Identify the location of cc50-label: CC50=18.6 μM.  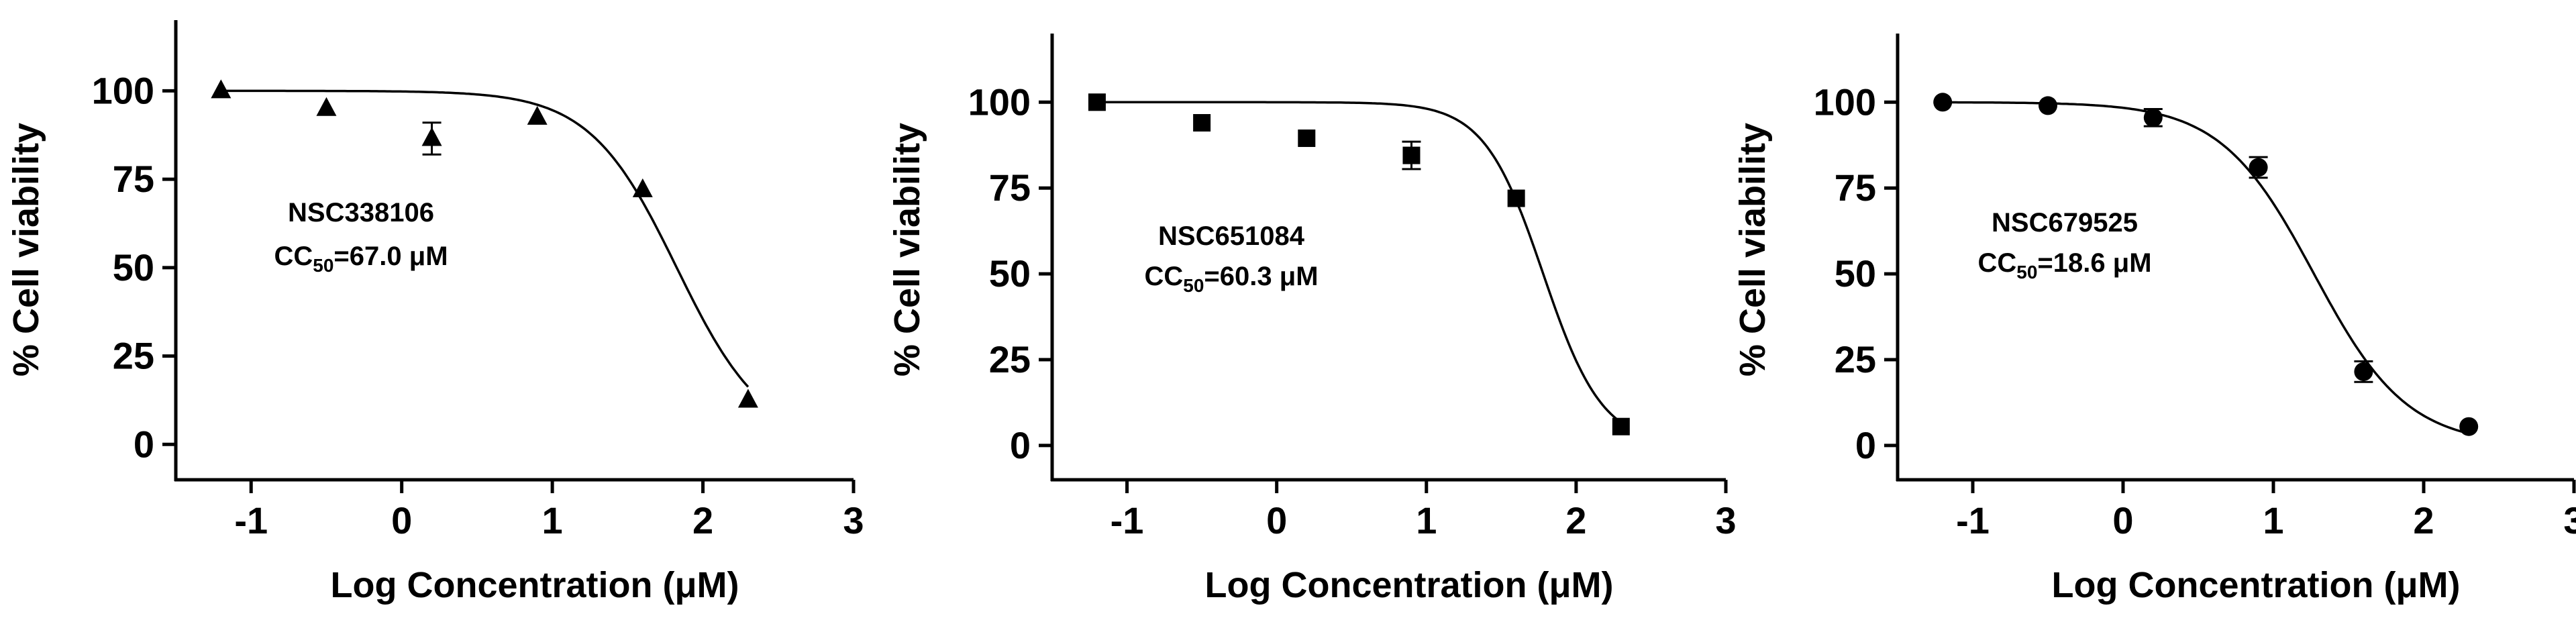
(2064, 265).